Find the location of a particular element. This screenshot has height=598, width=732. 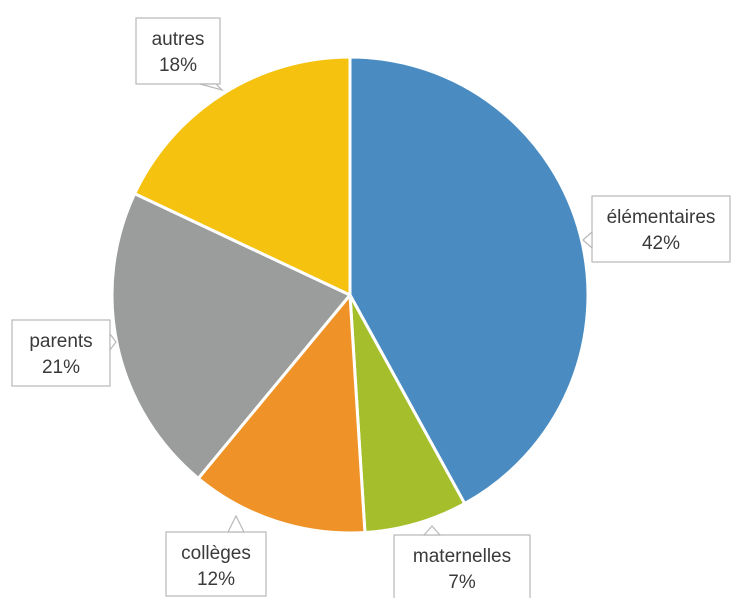

slice-label: maternelles is located at coordinates (462, 556).